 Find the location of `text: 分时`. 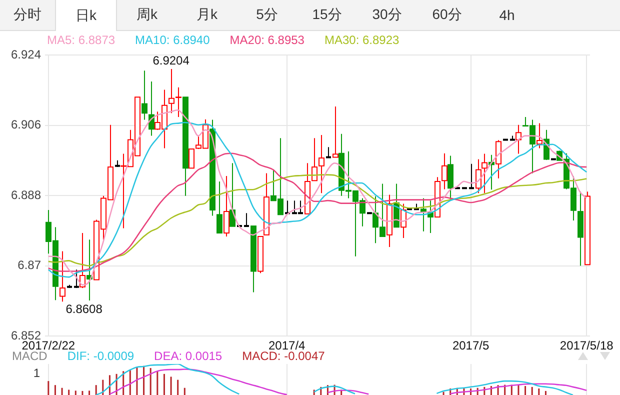

text: 分时 is located at coordinates (27, 14).